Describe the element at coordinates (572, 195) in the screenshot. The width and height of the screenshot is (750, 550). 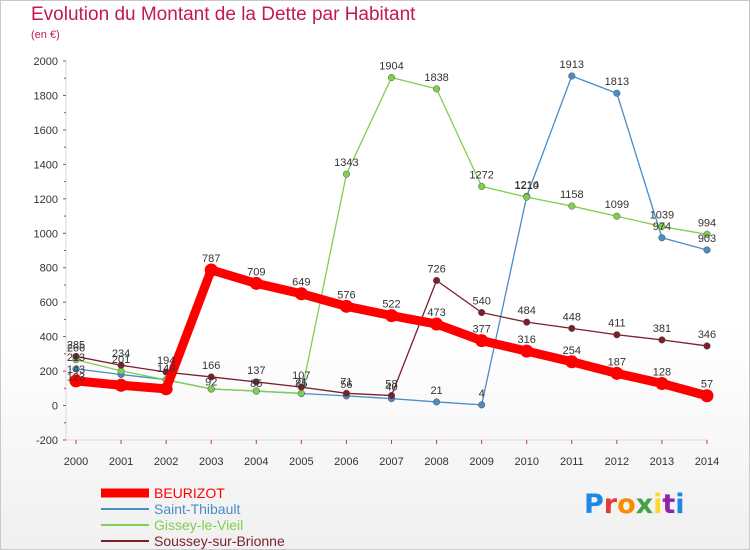
I see `data-label: 1158` at that location.